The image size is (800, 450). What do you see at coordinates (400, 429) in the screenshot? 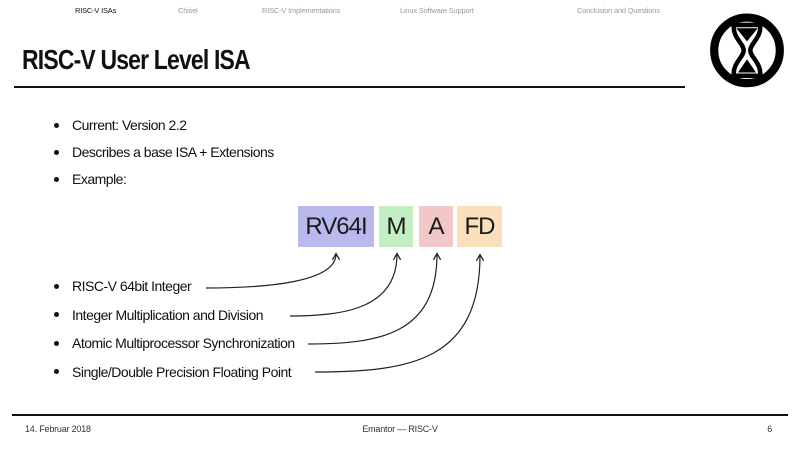
I see `footer-author-title: Emantor — RISC-V` at bounding box center [400, 429].